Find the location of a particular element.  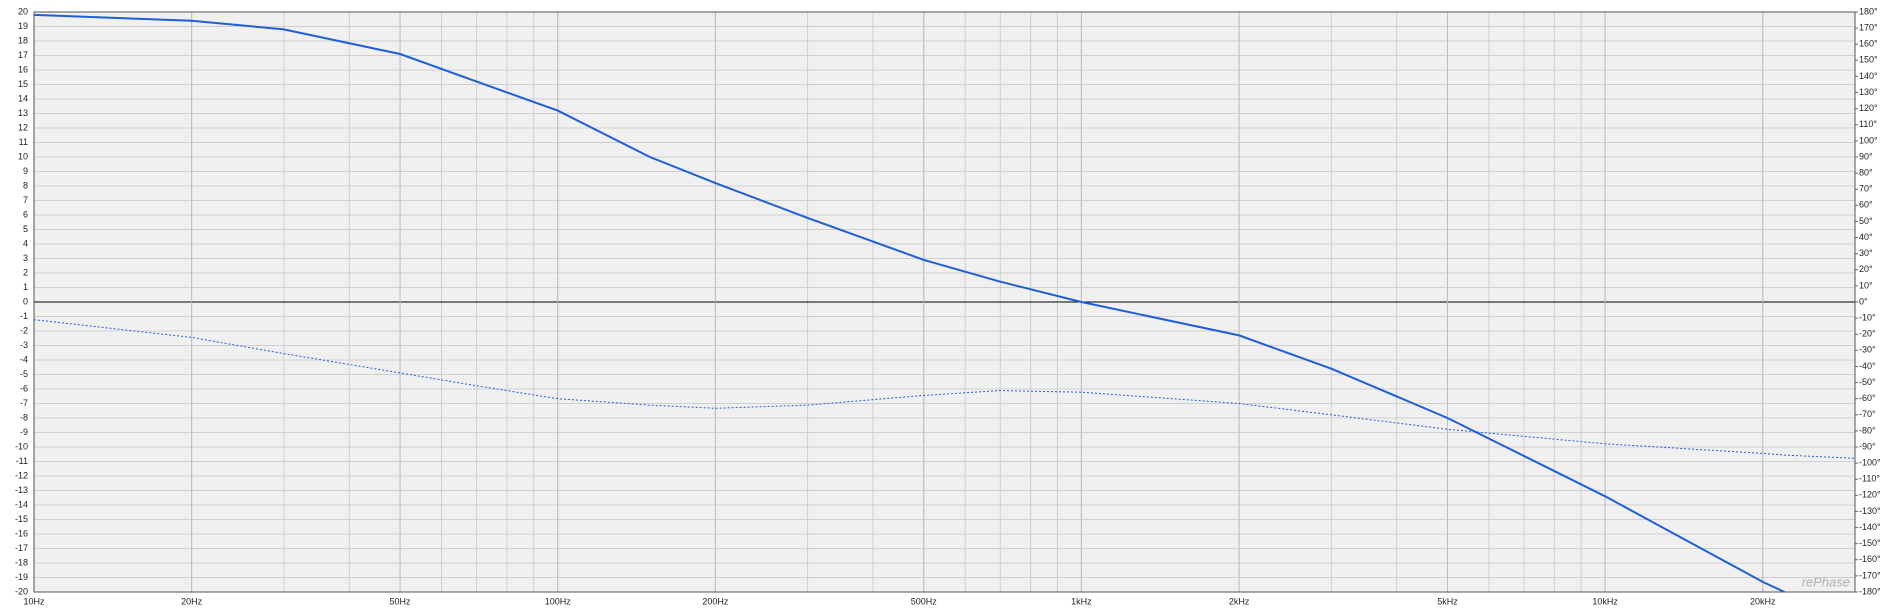

x-tick-label: 10Hz is located at coordinates (34, 601).